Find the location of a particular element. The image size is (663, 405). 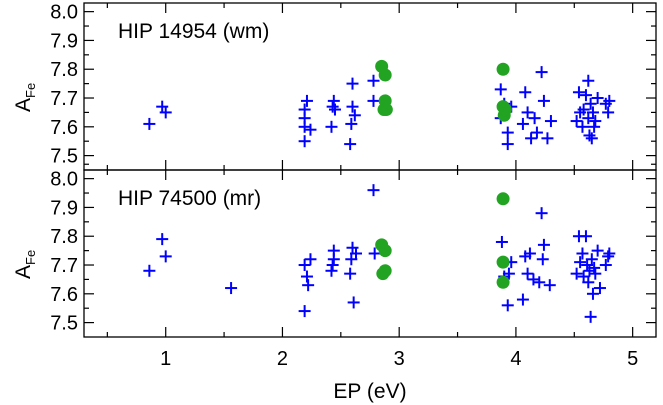

panel-label-bottom: HIP 74500 (mr) is located at coordinates (189, 198).